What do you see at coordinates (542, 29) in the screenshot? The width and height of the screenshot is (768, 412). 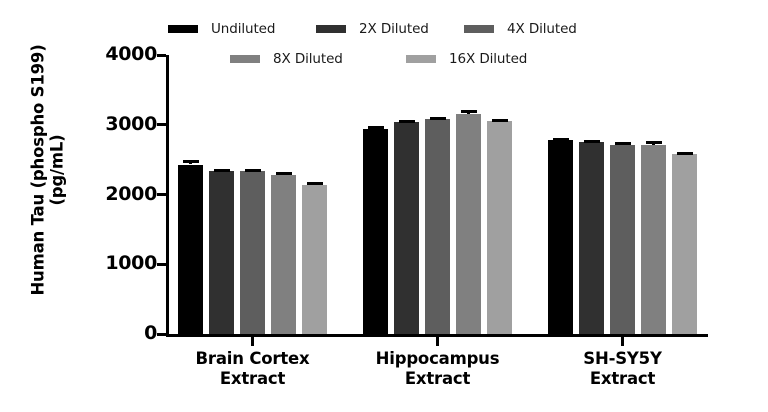 I see `legend-label-4x-diluted: 4X Diluted` at bounding box center [542, 29].